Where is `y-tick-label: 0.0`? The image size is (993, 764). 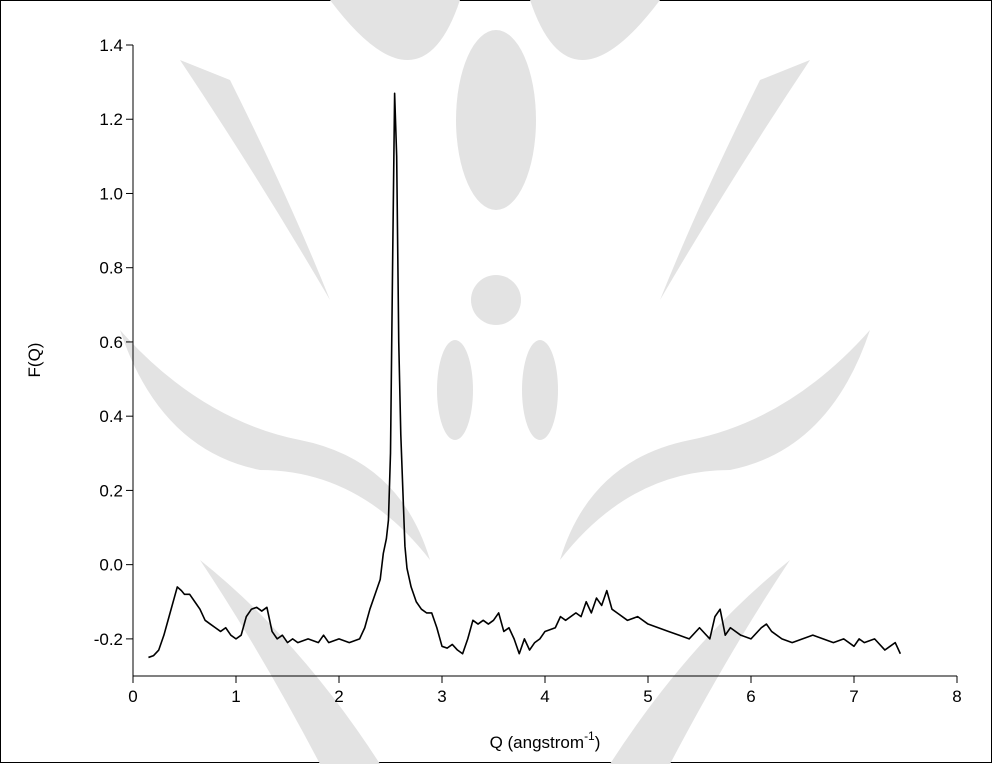 y-tick-label: 0.0 is located at coordinates (111, 565).